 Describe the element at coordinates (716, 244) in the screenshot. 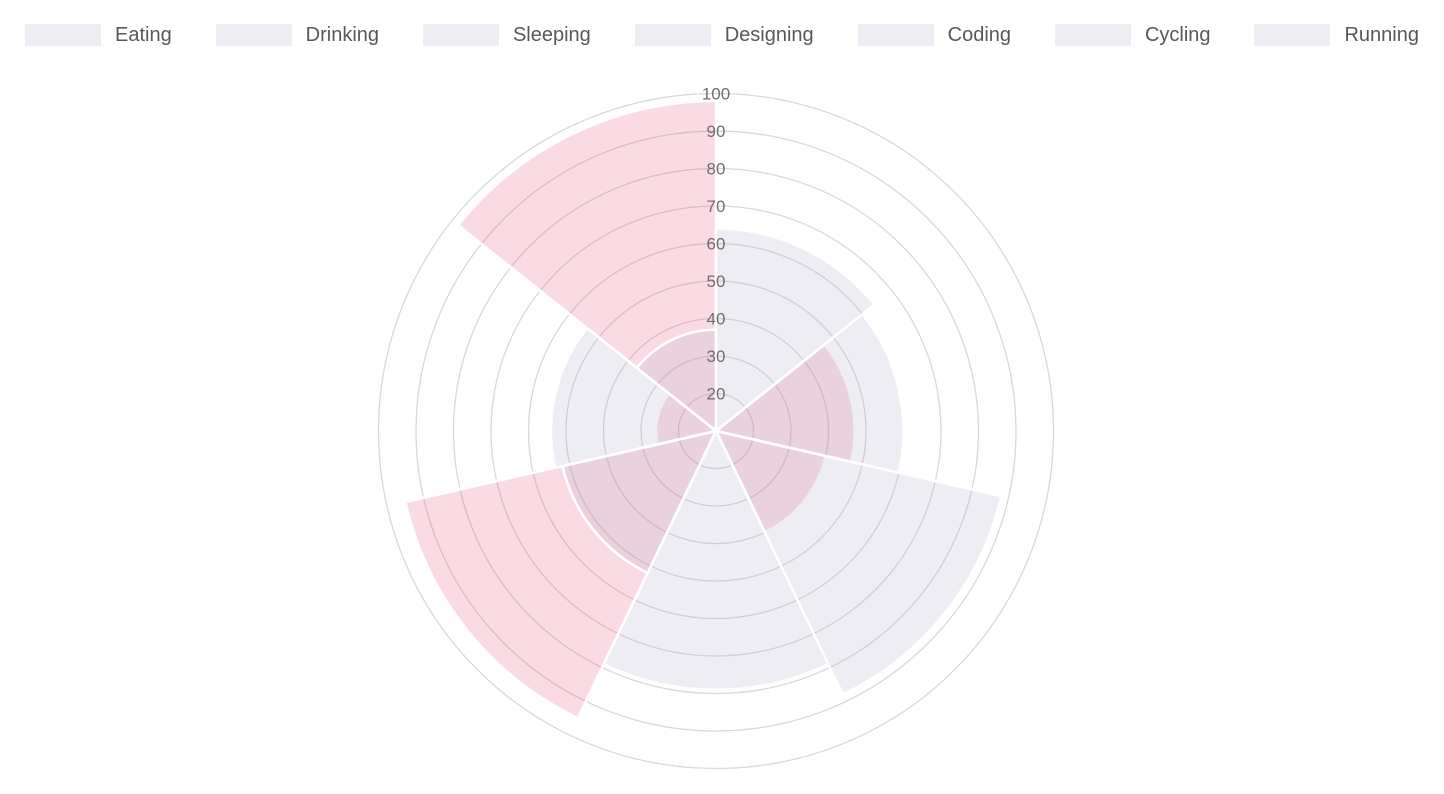

I see `tick-label-60: 60` at that location.